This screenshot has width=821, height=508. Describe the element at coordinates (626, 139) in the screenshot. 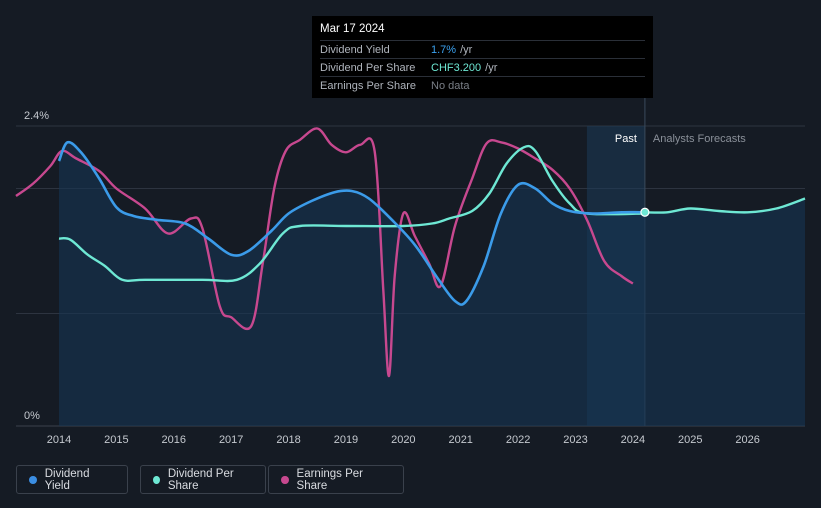

I see `past-label: Past` at that location.